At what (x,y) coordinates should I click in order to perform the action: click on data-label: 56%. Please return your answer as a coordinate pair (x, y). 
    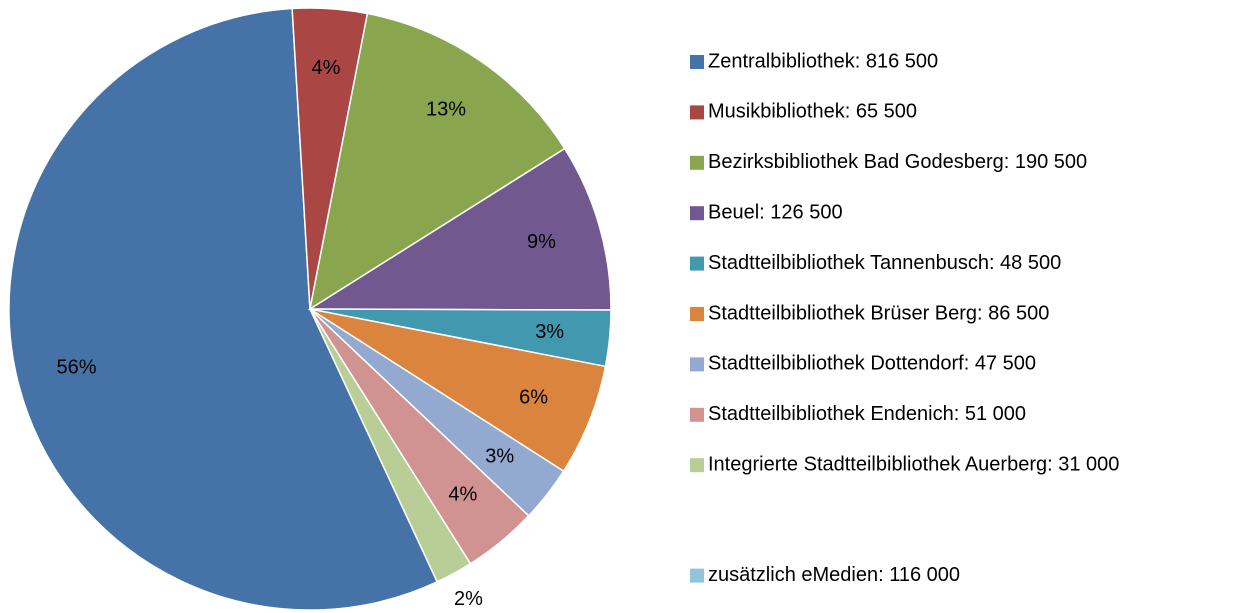
    Looking at the image, I should click on (77, 367).